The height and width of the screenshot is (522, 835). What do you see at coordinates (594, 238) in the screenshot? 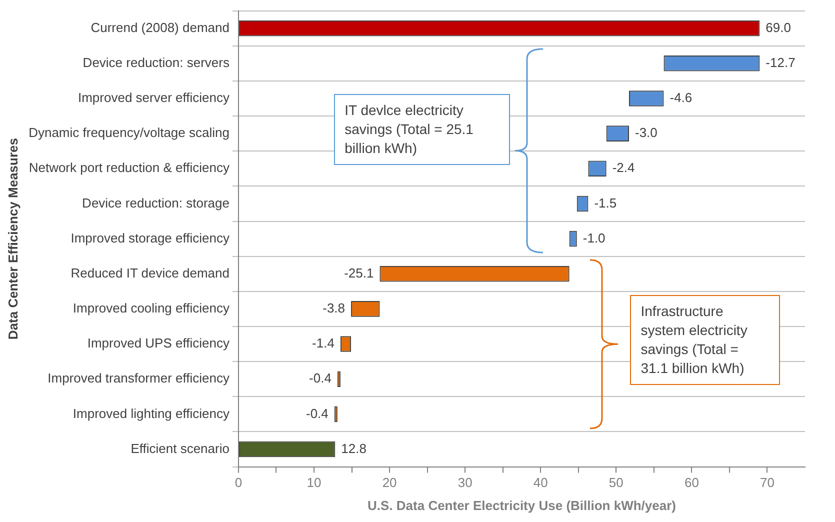
I see `data-label: -1.0` at bounding box center [594, 238].